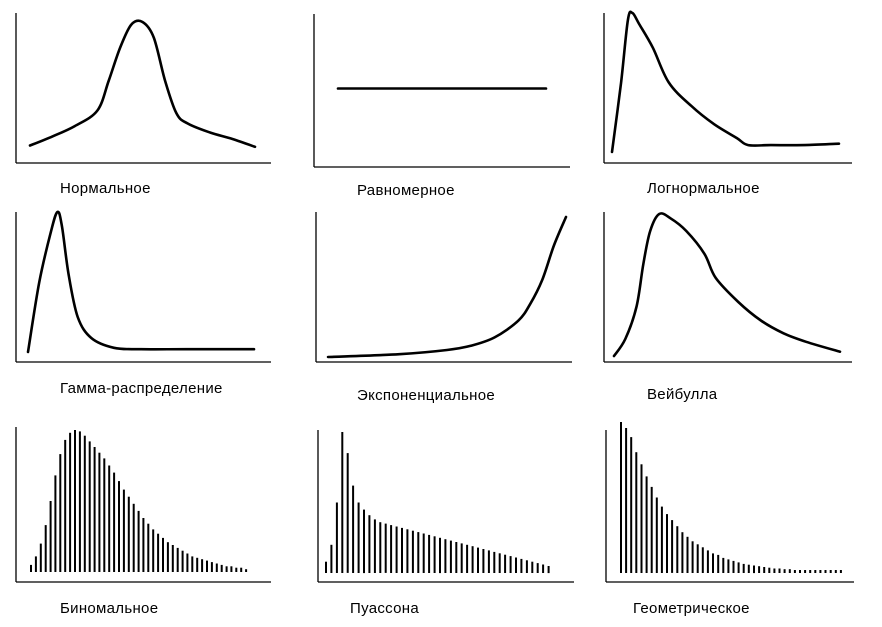 This screenshot has width=882, height=627. Describe the element at coordinates (406, 190) in the screenshot. I see `label-uniform: Равномерное` at that location.